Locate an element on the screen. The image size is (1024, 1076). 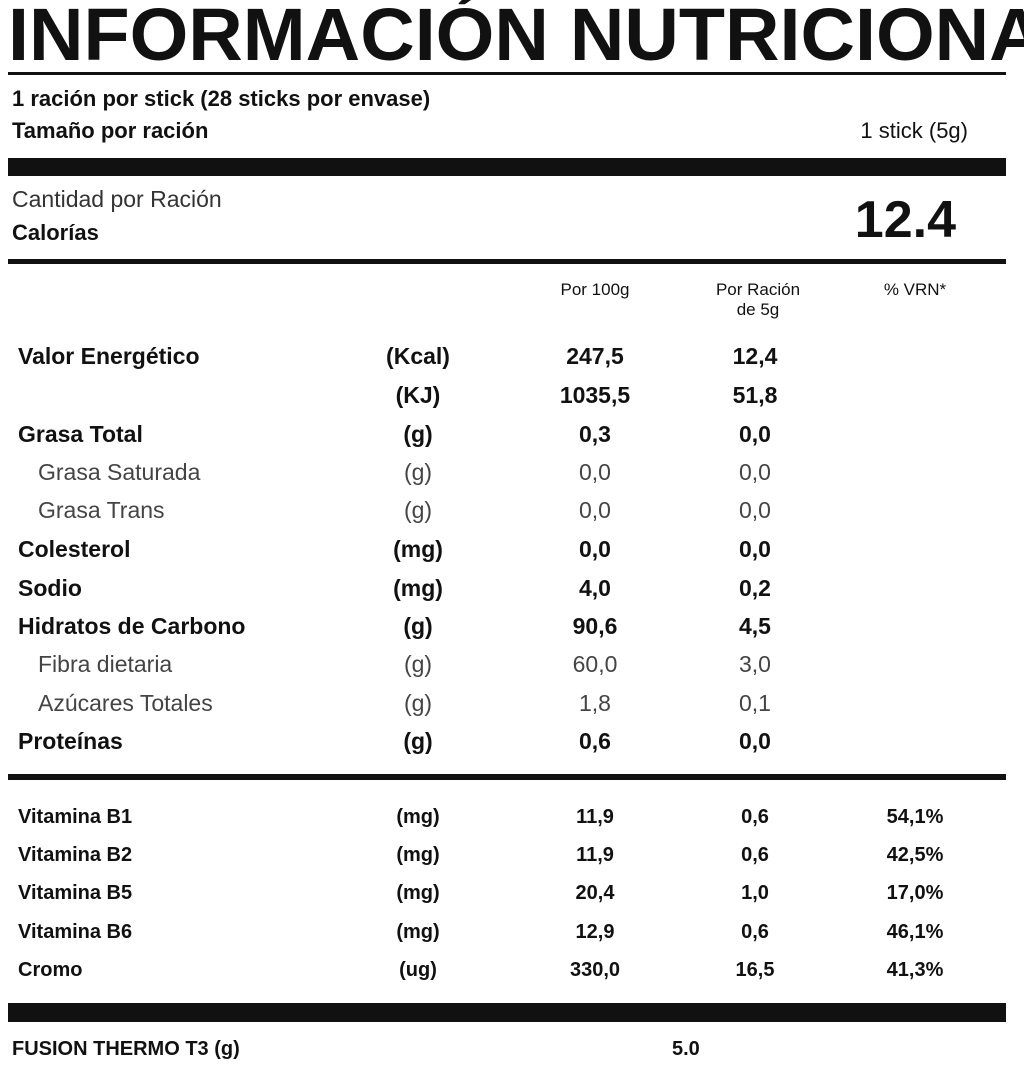
cell-vrn: 46,1% is located at coordinates (915, 931).